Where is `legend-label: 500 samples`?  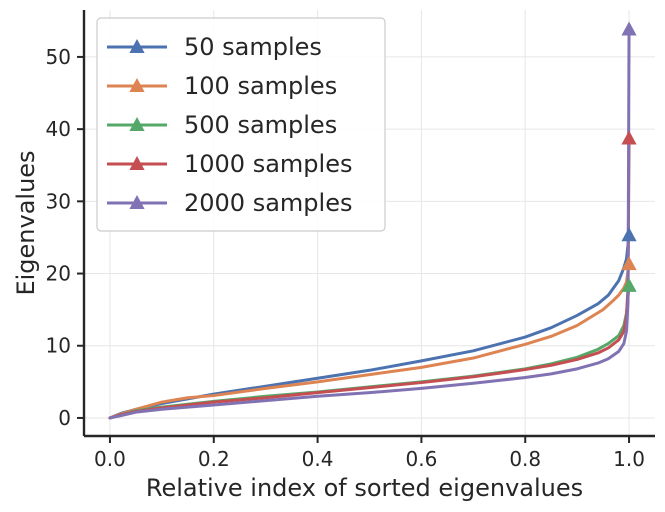 legend-label: 500 samples is located at coordinates (260, 125).